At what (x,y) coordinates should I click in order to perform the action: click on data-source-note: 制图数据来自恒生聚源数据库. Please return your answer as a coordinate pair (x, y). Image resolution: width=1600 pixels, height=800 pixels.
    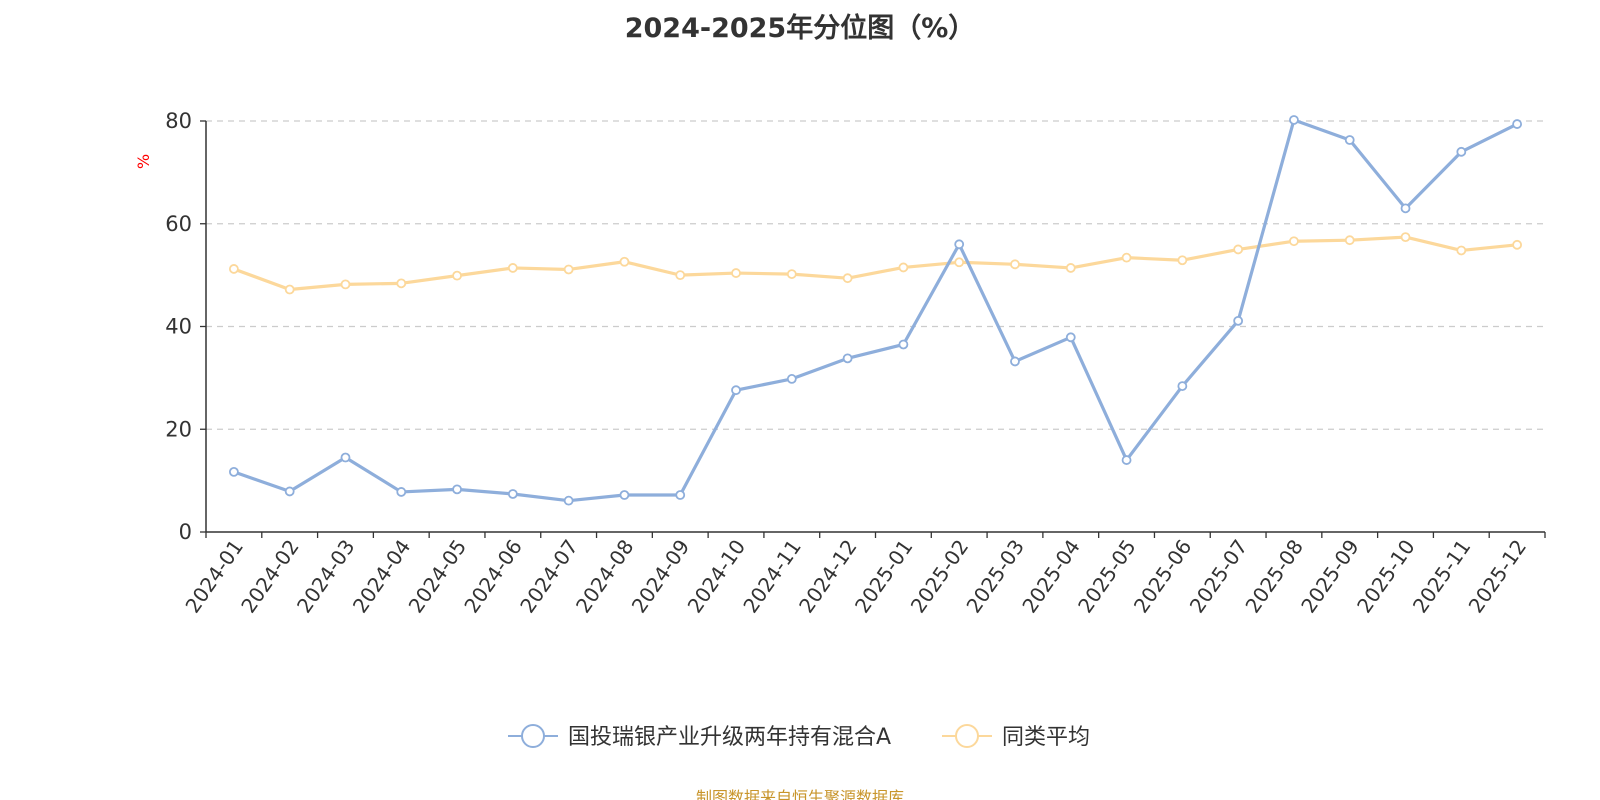
    Looking at the image, I should click on (799, 794).